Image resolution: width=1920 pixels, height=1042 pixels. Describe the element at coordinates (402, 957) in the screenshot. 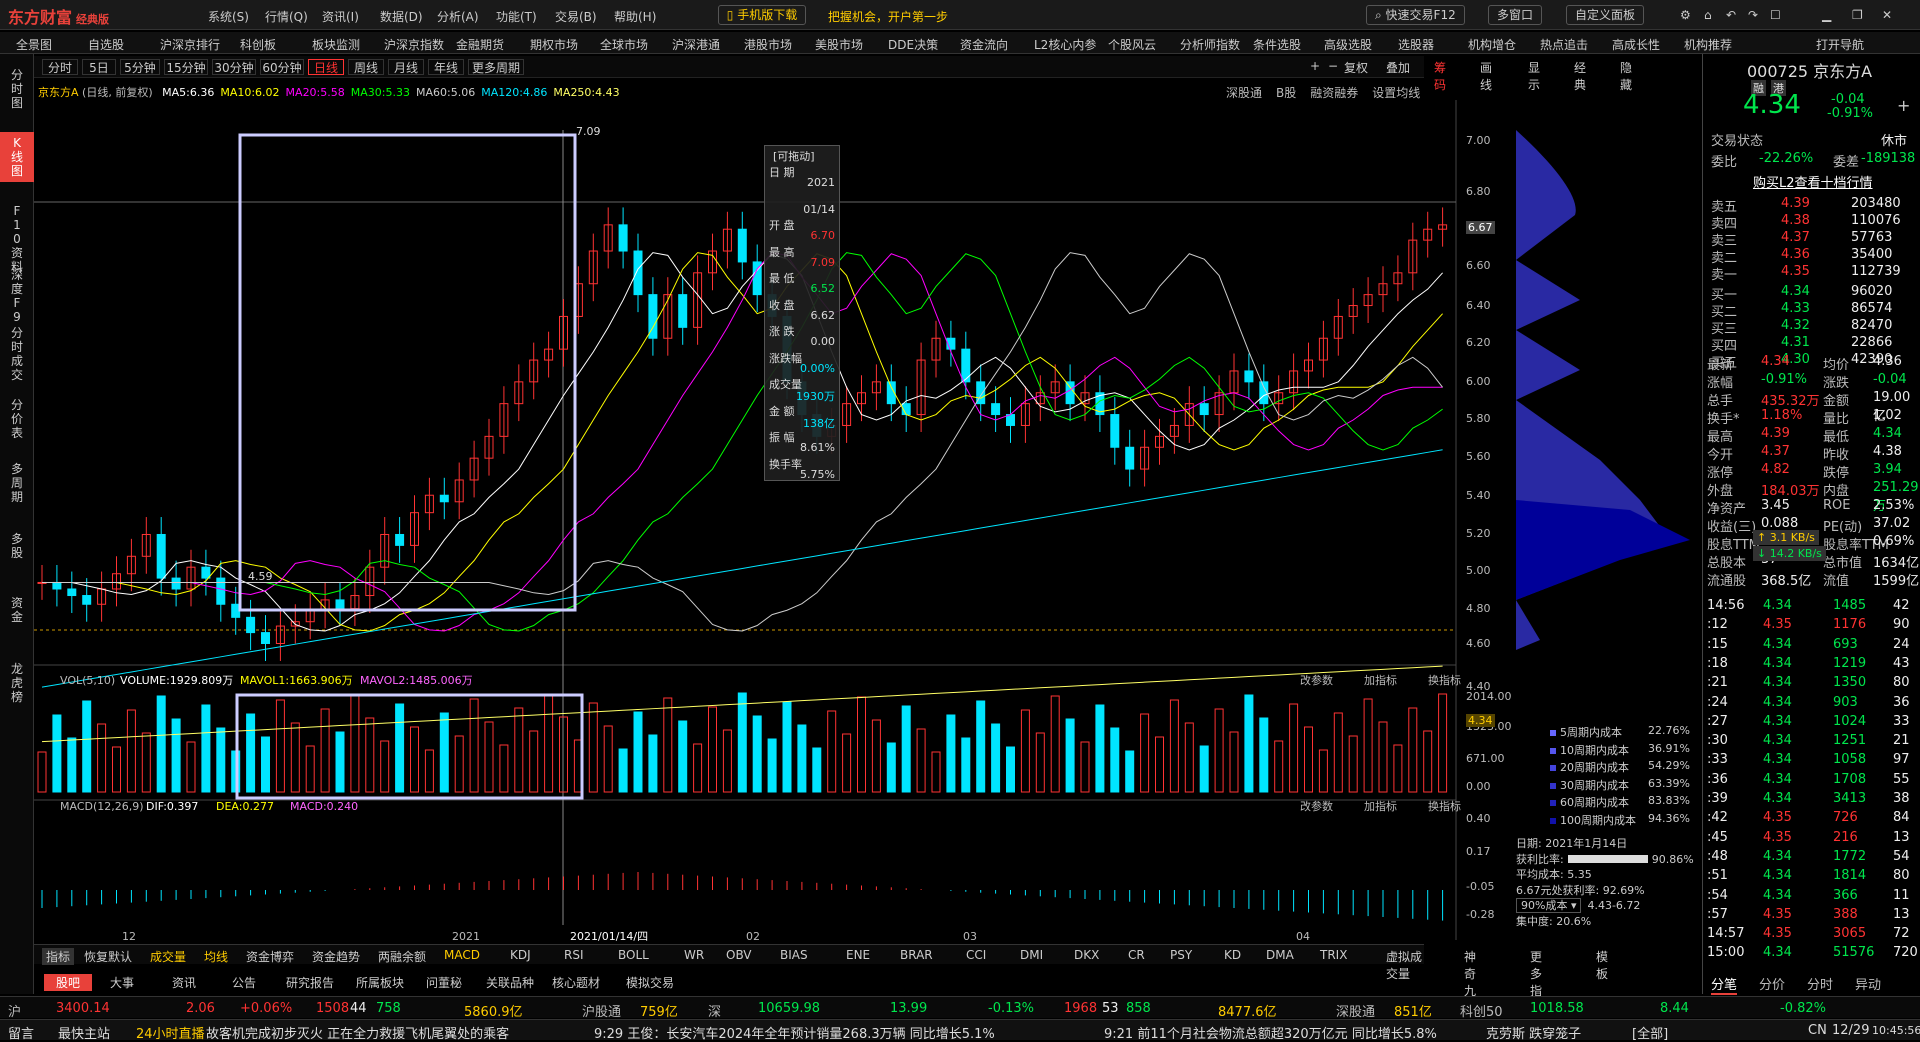

I see `indicator-tab-6: 两融余额` at that location.